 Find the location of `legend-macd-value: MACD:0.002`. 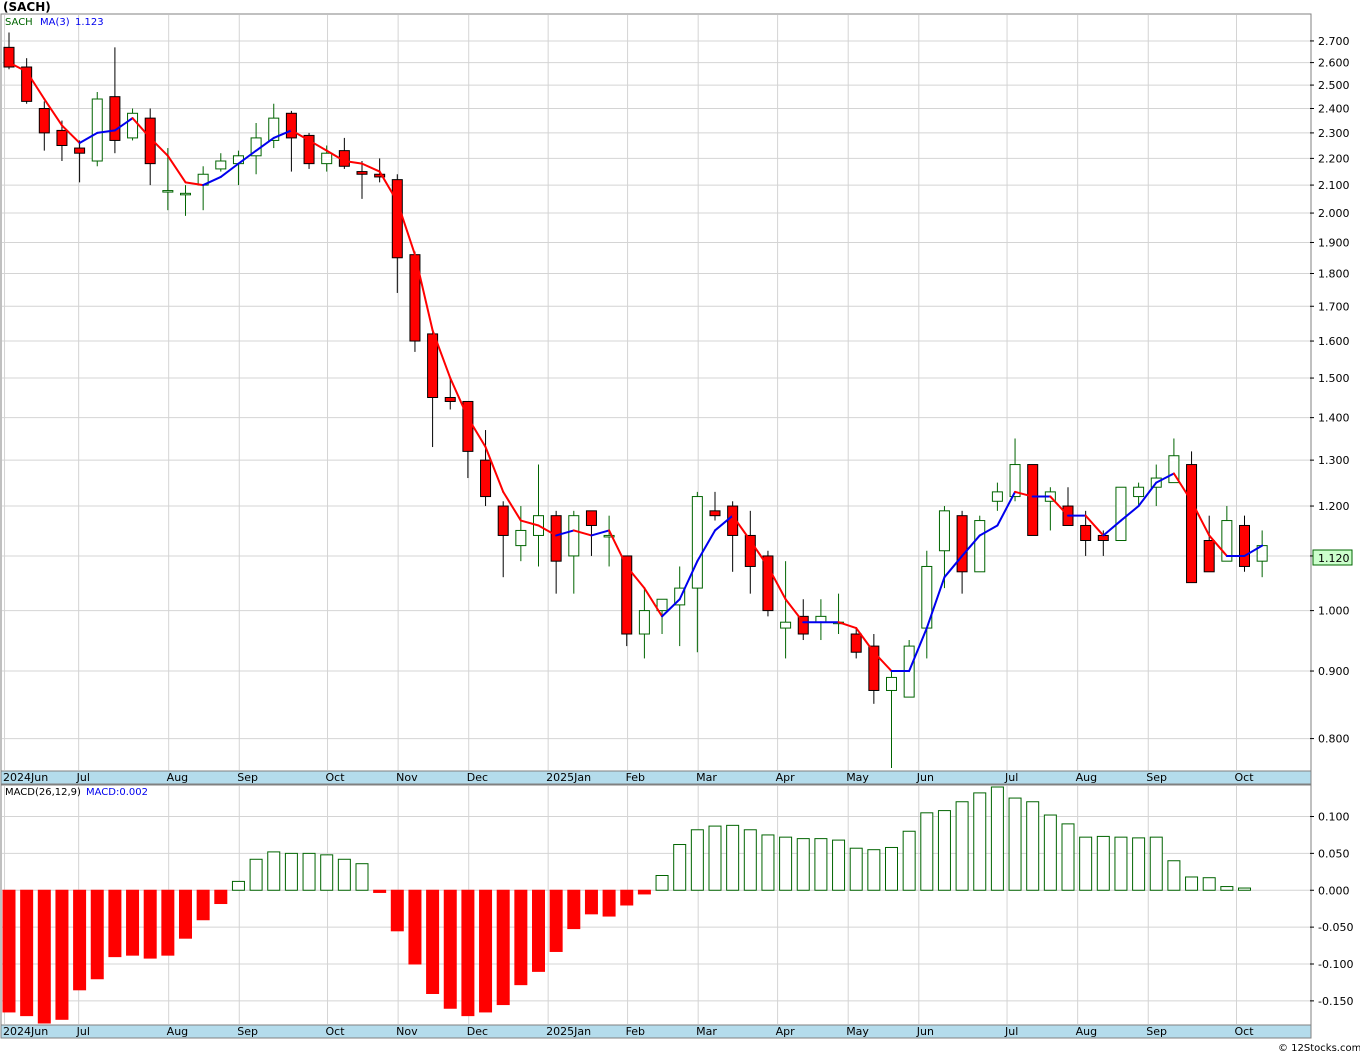

legend-macd-value: MACD:0.002 is located at coordinates (117, 792).